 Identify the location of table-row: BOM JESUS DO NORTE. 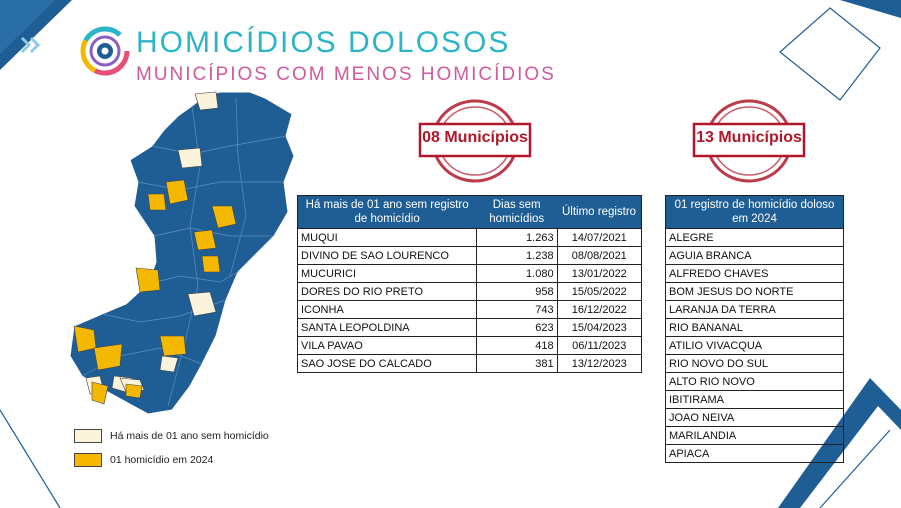
(754, 291).